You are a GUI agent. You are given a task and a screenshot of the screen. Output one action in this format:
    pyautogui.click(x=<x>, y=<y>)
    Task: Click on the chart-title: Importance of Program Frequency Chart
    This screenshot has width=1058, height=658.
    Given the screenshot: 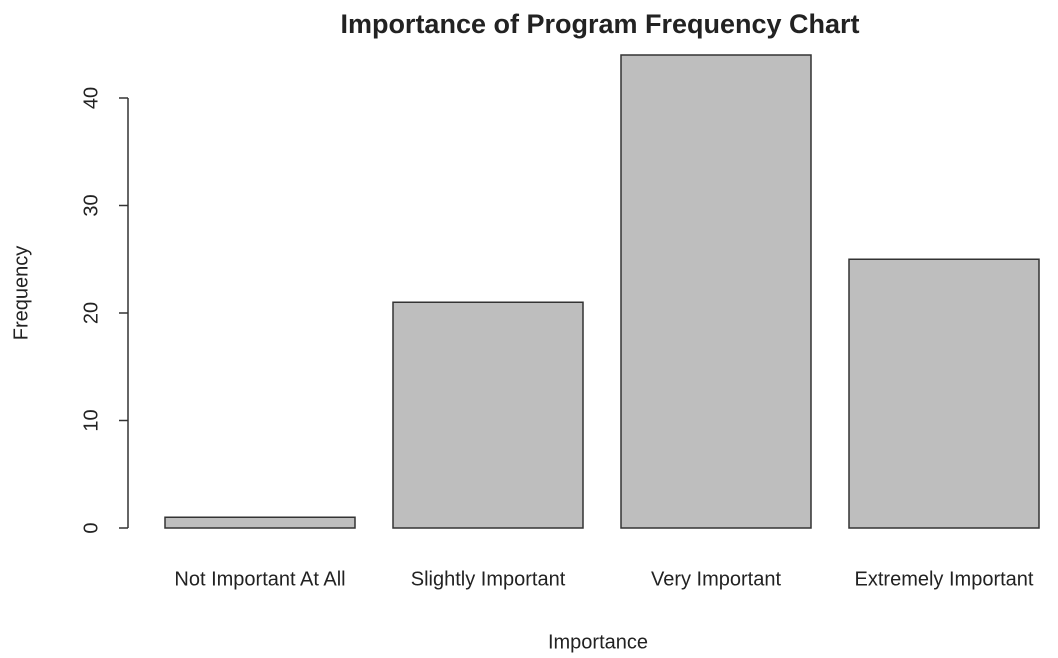 What is the action you would take?
    pyautogui.click(x=599, y=24)
    